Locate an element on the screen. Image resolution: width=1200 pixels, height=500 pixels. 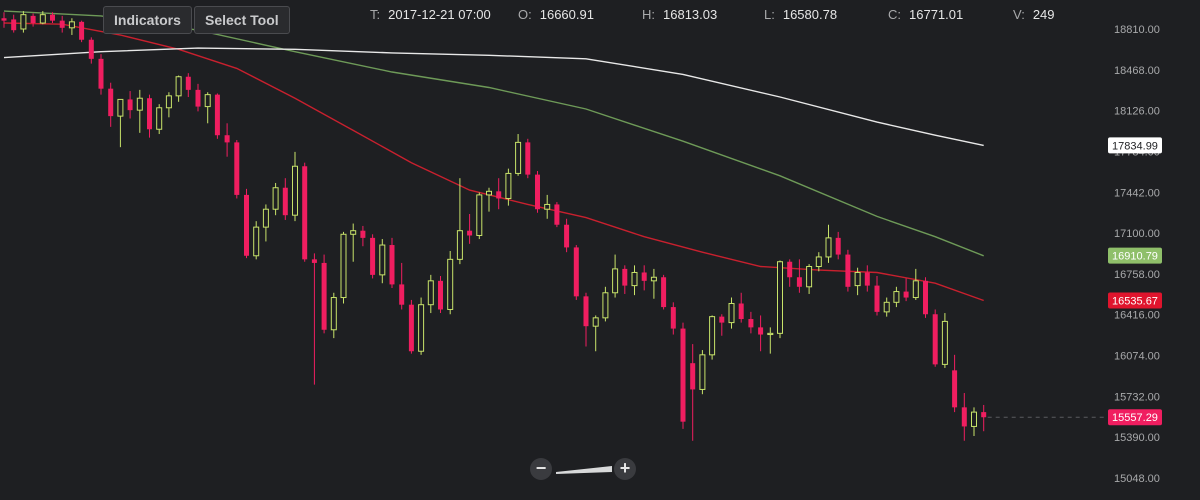
y-tick-label-8: 16074.00 is located at coordinates (1137, 357).